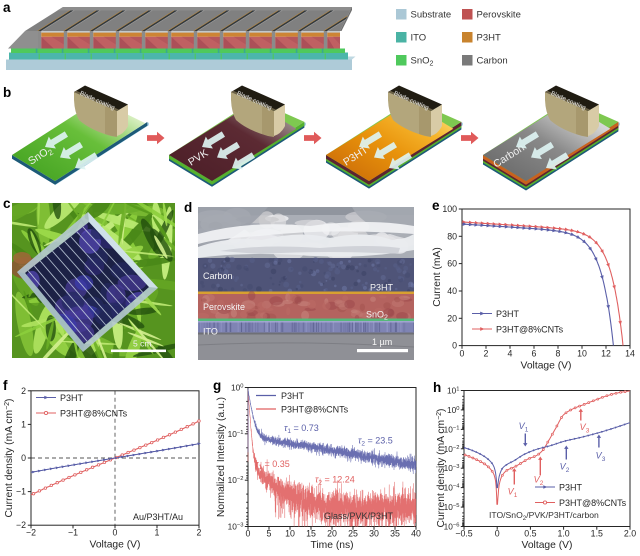 The height and width of the screenshot is (556, 640). I want to click on svg-text: 10¹, so click(453, 391).